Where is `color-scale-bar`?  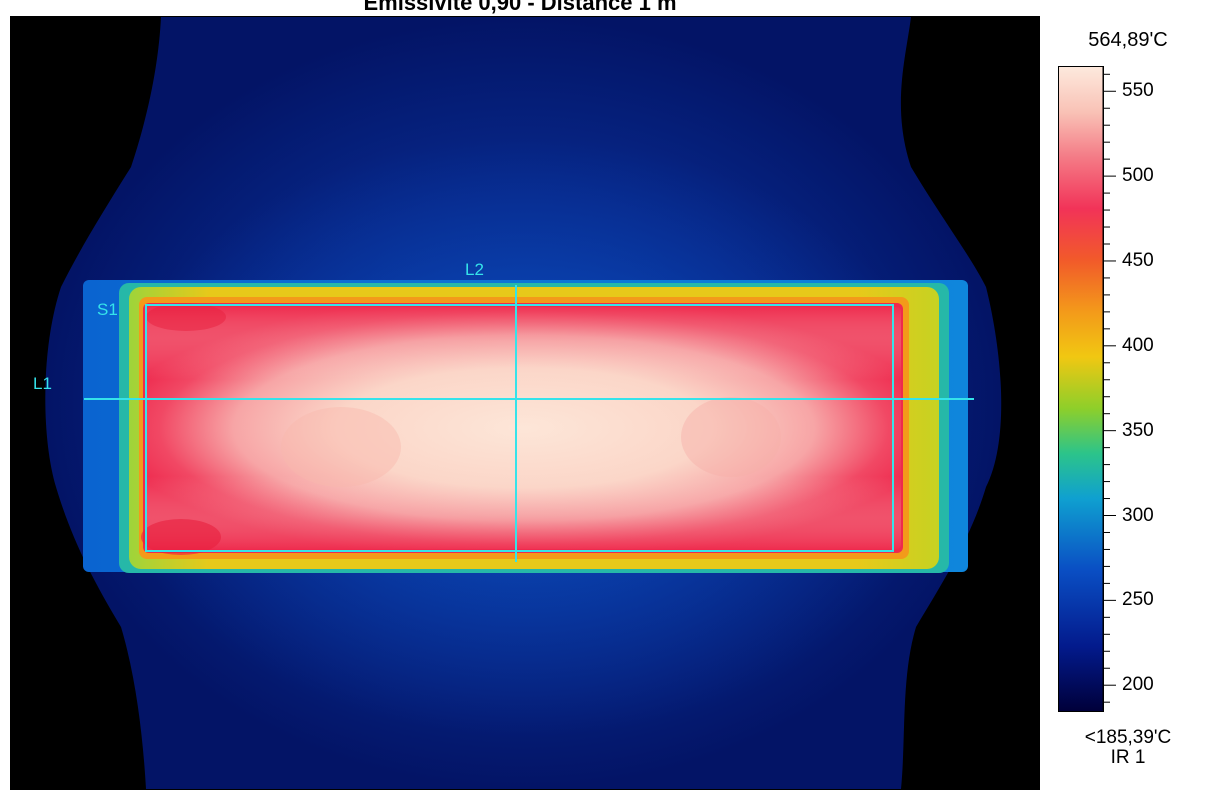 color-scale-bar is located at coordinates (1081, 389).